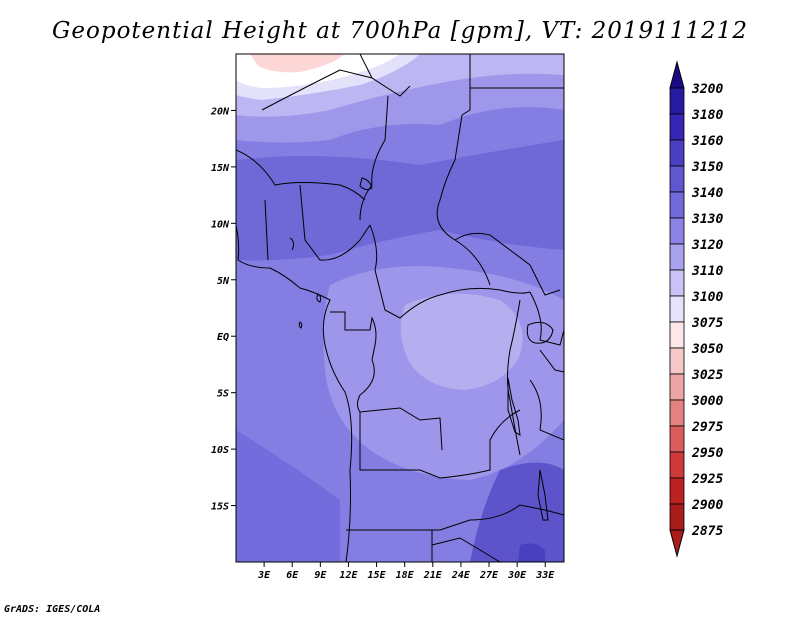 The height and width of the screenshot is (618, 800). I want to click on colorbar-bottom-arrow, so click(677, 543).